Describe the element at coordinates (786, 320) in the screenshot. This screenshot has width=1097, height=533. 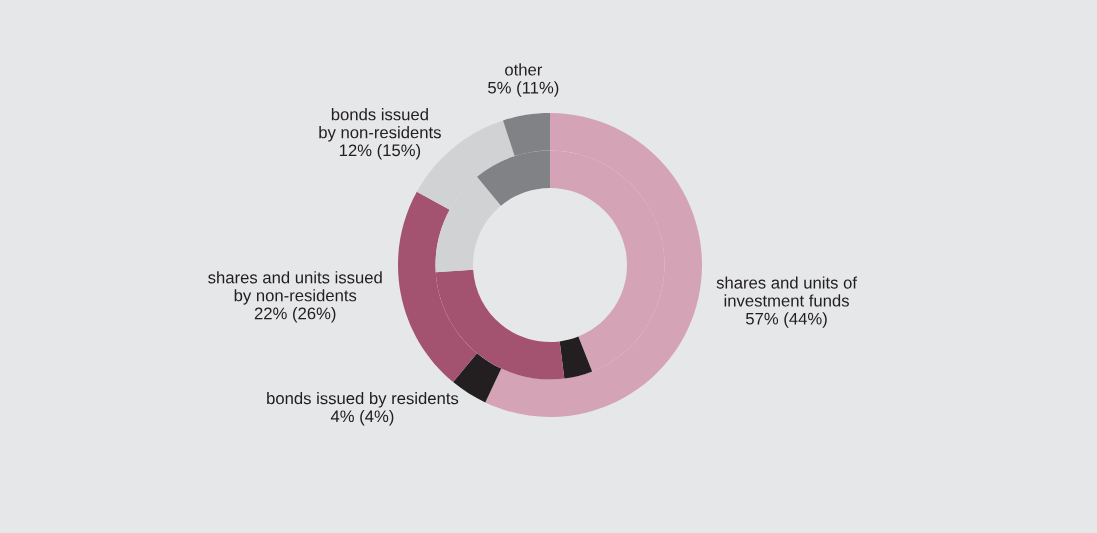
I see `text: 57% (44%)` at that location.